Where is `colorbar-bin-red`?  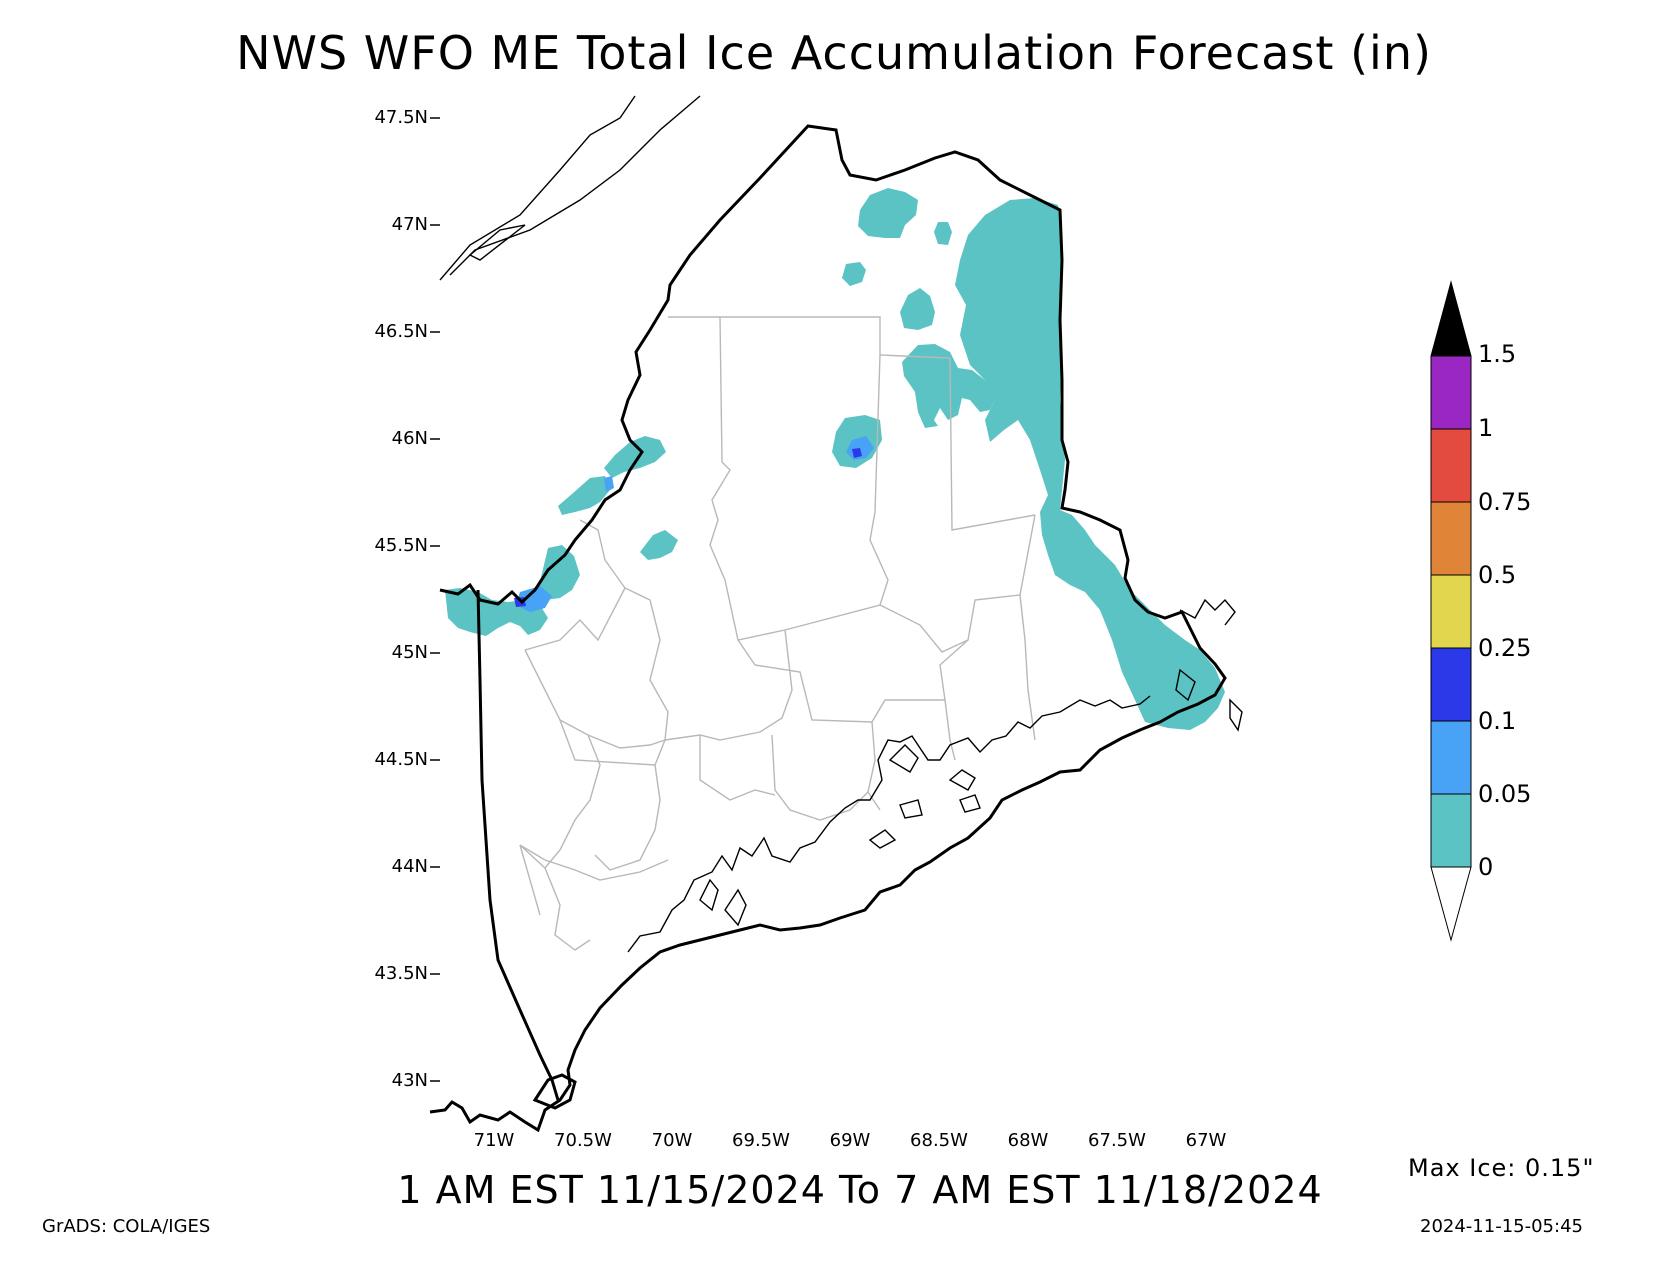 colorbar-bin-red is located at coordinates (1451, 465).